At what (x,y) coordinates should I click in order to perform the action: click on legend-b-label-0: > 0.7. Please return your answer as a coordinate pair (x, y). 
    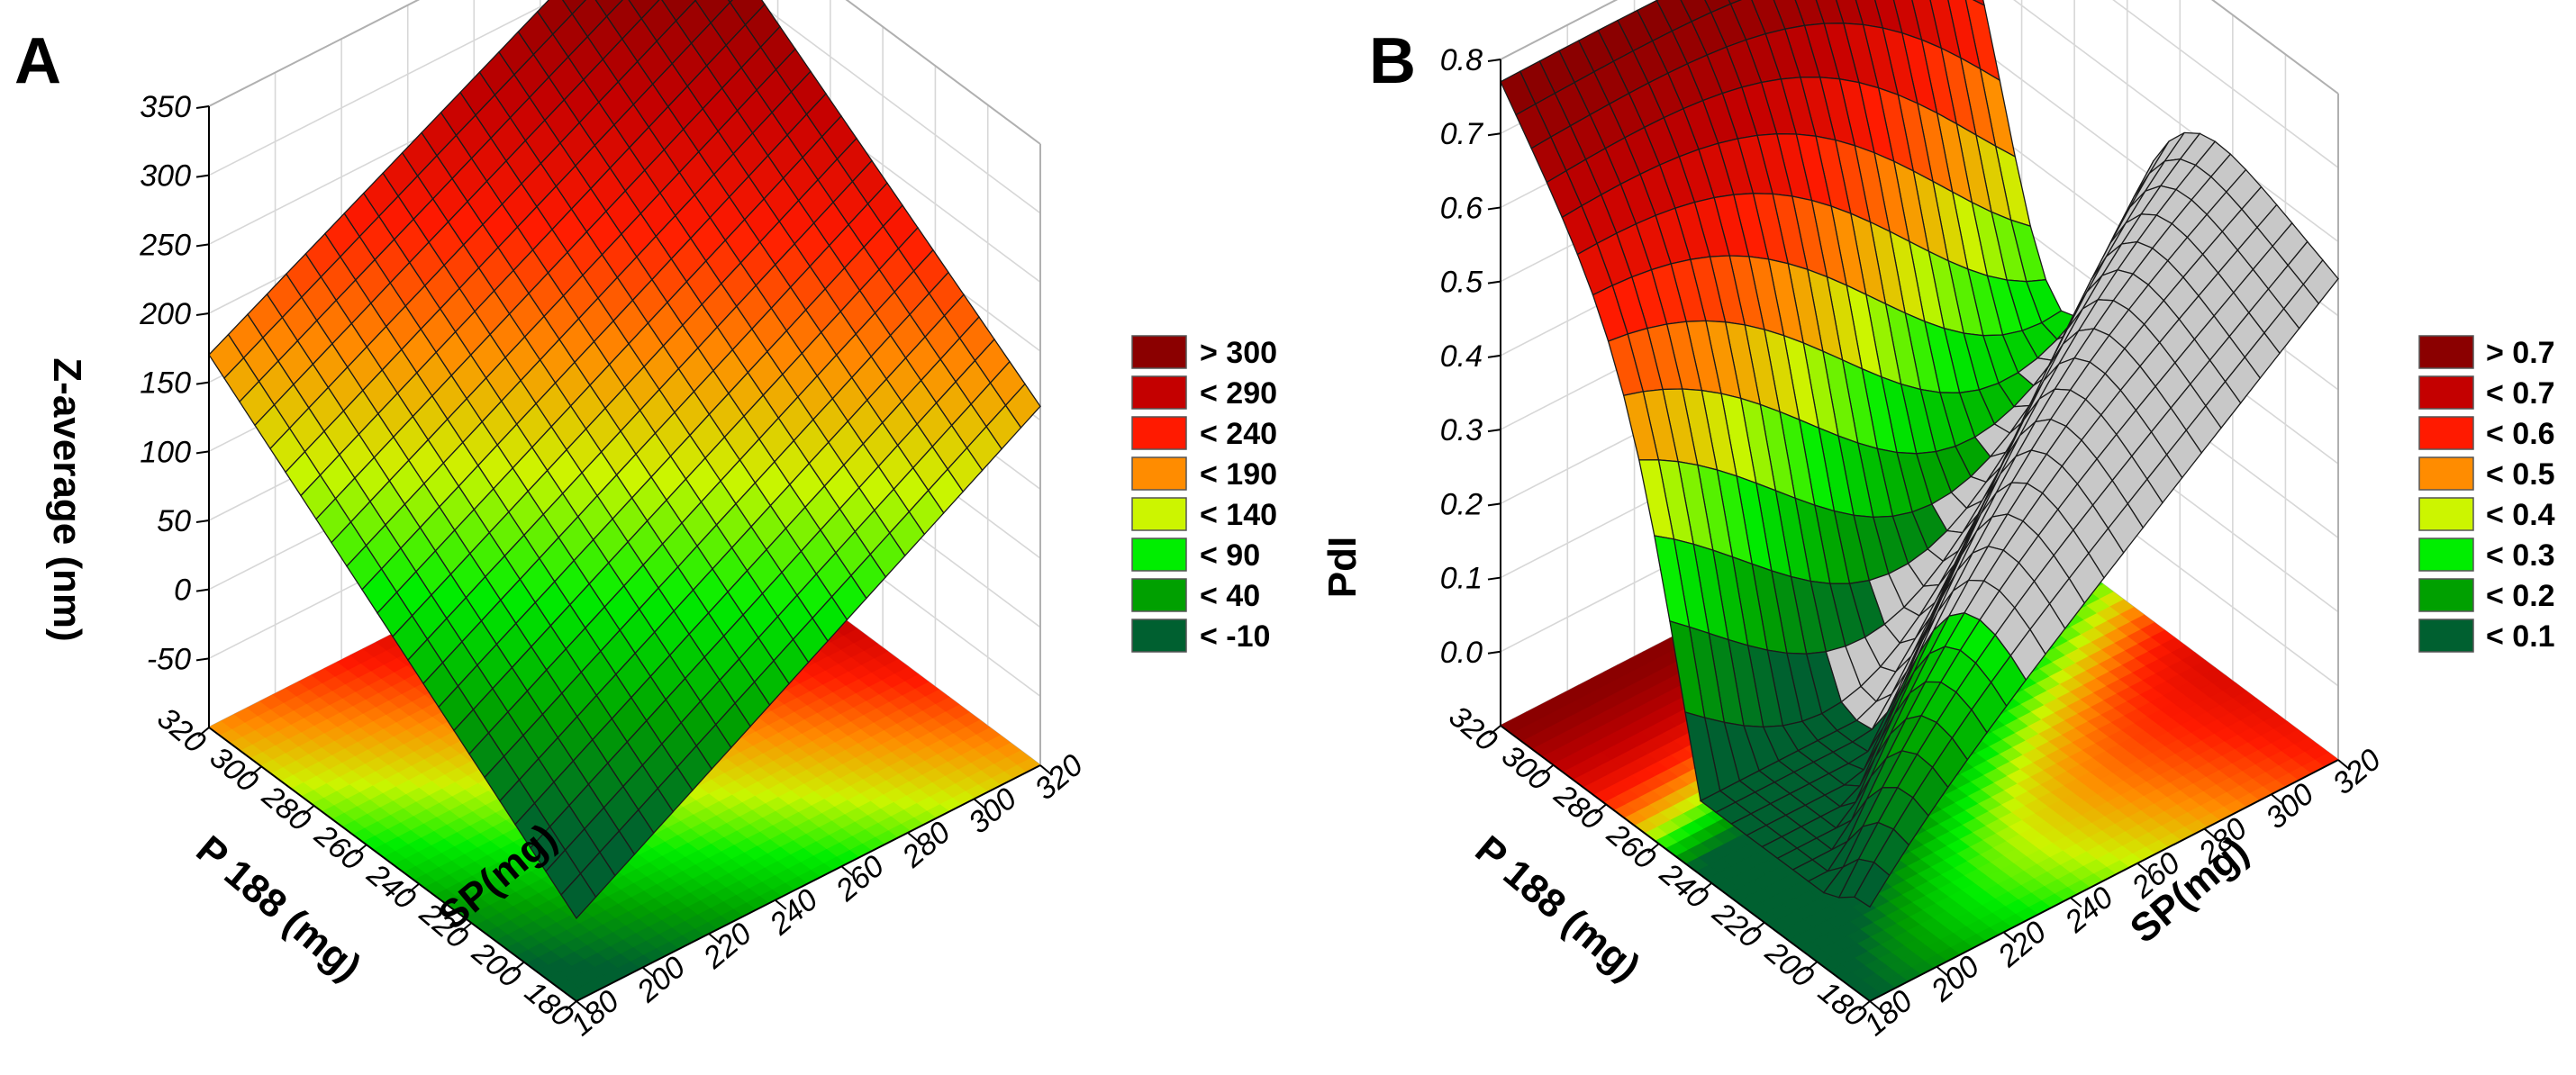
    Looking at the image, I should click on (2520, 353).